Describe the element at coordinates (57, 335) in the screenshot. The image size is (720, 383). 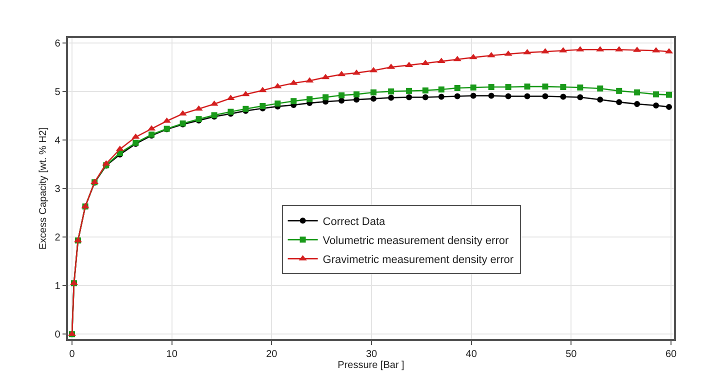
I see `y-tick-label: 0` at that location.